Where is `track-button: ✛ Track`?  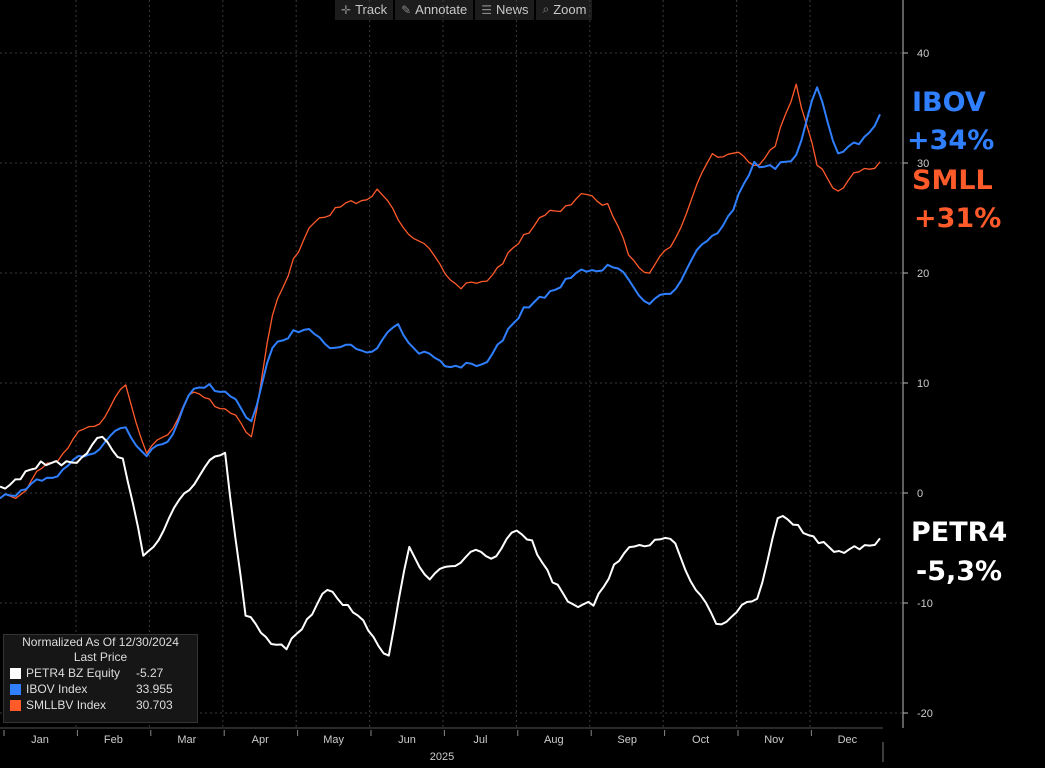
track-button: ✛ Track is located at coordinates (364, 10).